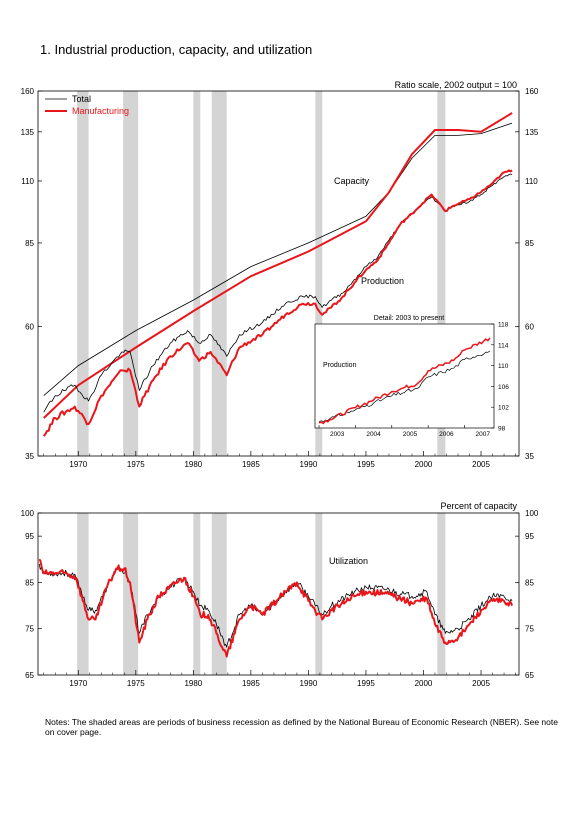 Image resolution: width=585 pixels, height=815 pixels. I want to click on inset-axis-ticks: 98 102 106 110 114 118 2003 2004 2005 2006 2007, so click(413, 380).